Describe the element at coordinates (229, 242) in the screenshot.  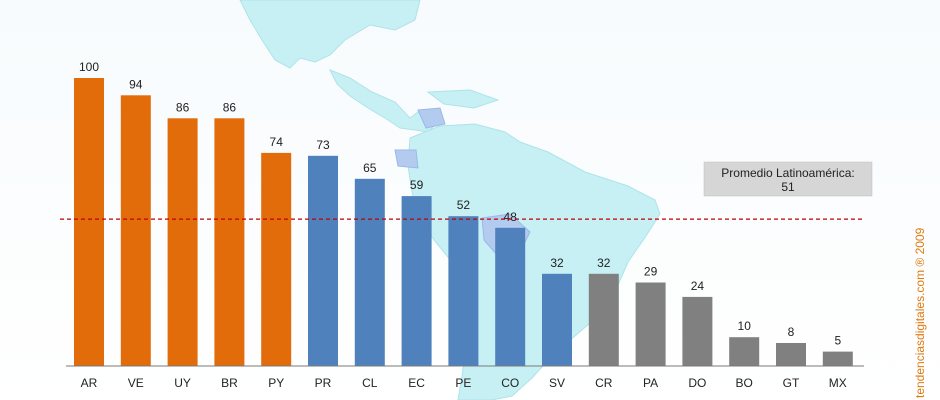
I see `bar-br` at that location.